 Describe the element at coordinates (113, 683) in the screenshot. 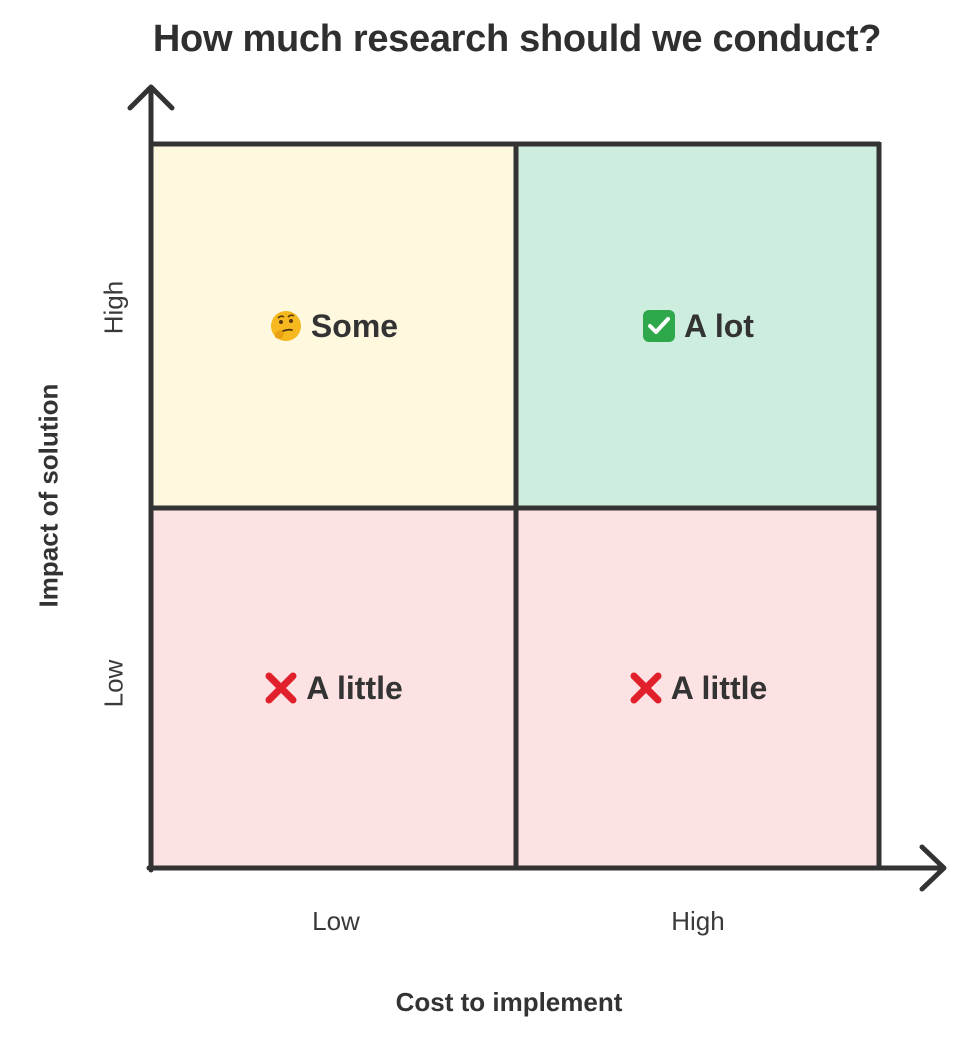

I see `y-tick-low: Low` at that location.